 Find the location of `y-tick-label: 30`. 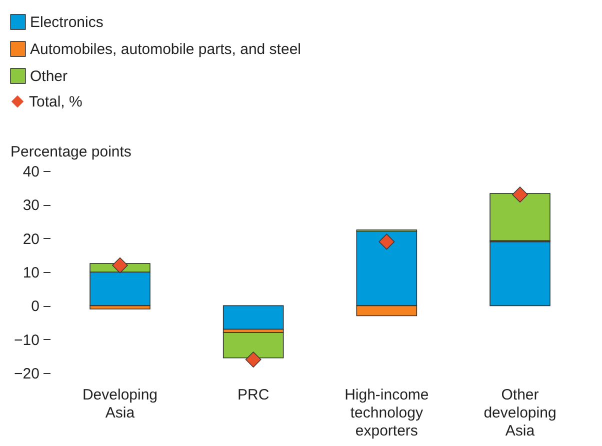

y-tick-label: 30 is located at coordinates (31, 205).